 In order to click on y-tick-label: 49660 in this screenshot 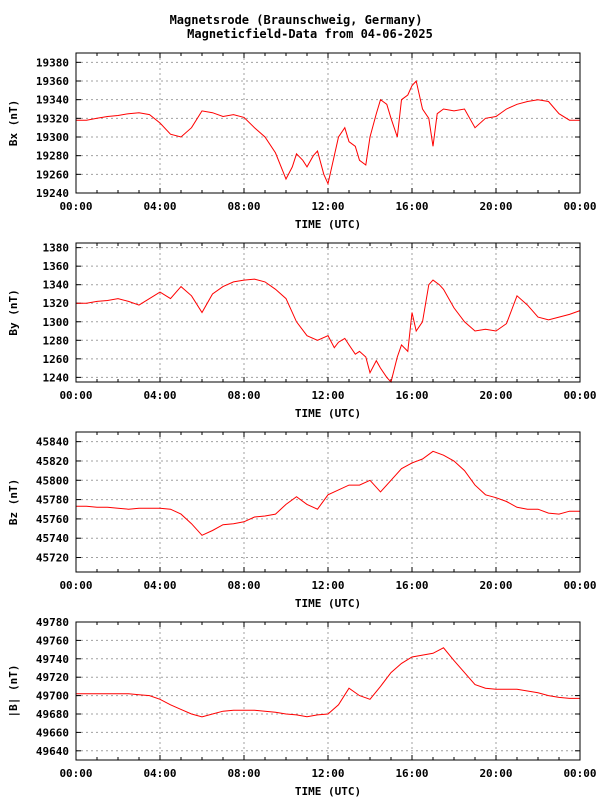, I will do `click(52, 732)`.